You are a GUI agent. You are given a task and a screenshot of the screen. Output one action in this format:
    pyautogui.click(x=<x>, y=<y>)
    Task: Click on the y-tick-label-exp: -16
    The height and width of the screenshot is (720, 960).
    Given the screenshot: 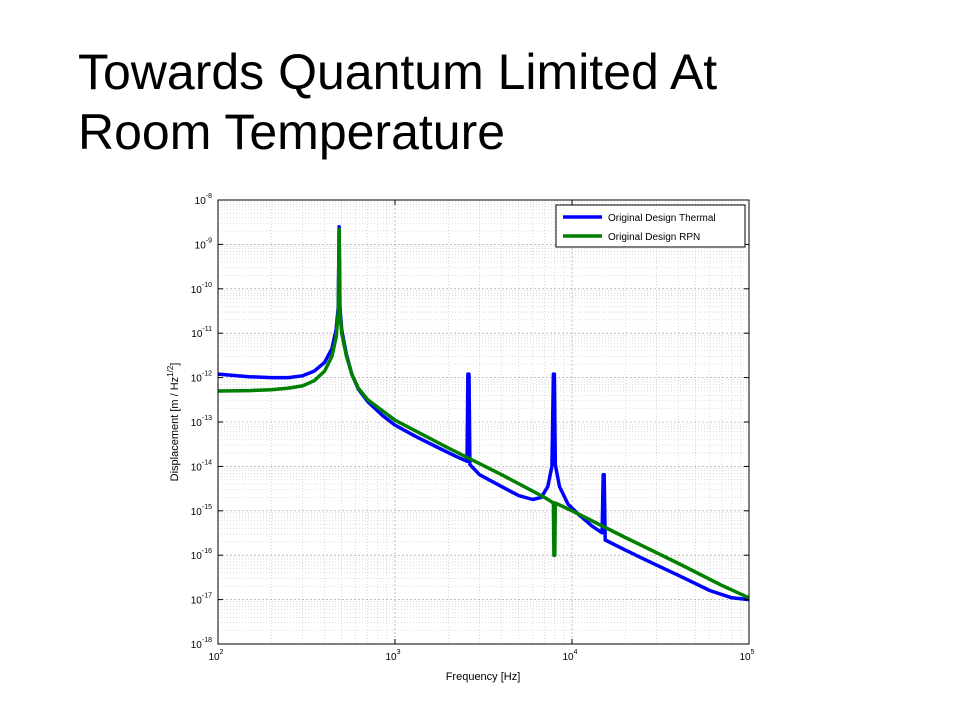 What is the action you would take?
    pyautogui.click(x=207, y=551)
    